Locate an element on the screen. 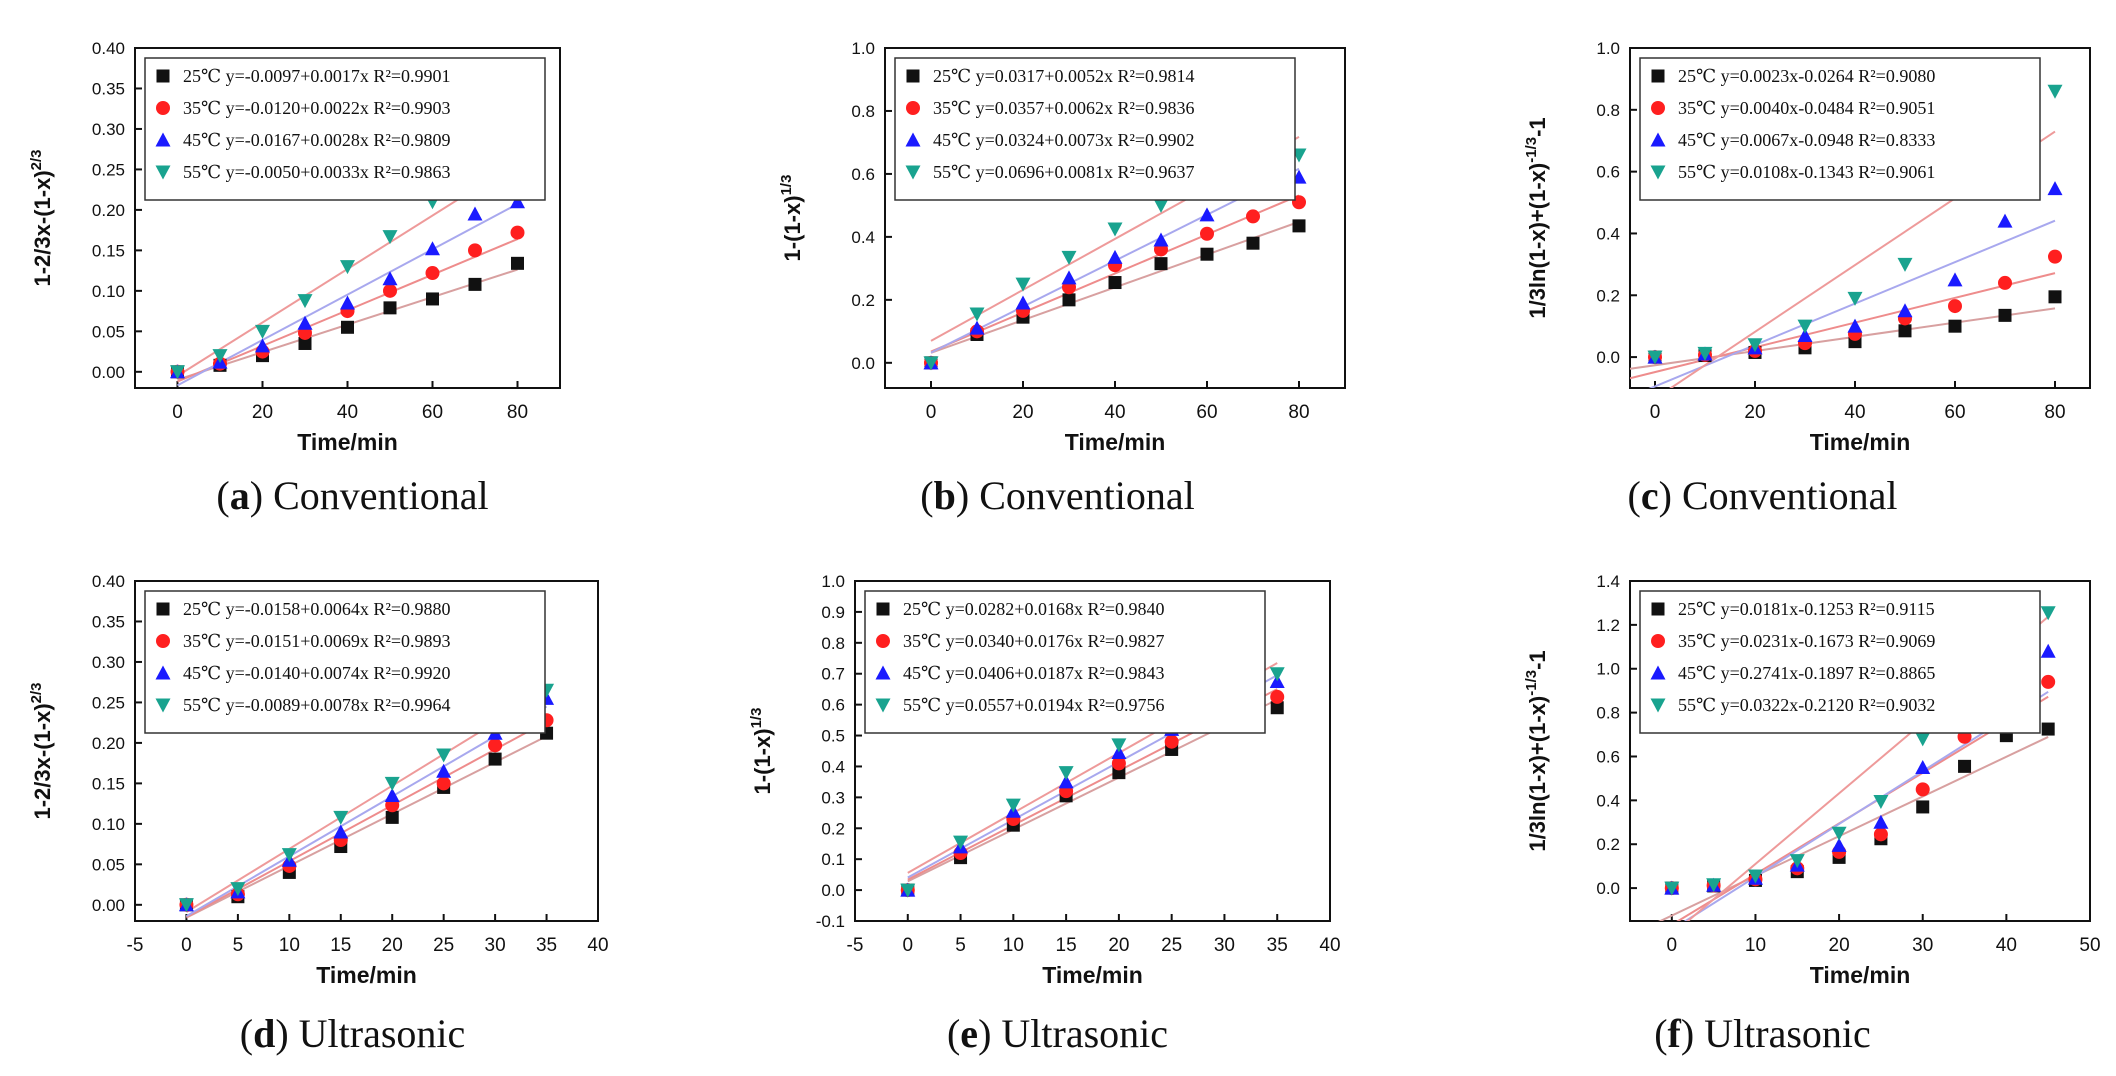 The height and width of the screenshot is (1076, 2116). y-tick-label: 0.2 is located at coordinates (863, 300).